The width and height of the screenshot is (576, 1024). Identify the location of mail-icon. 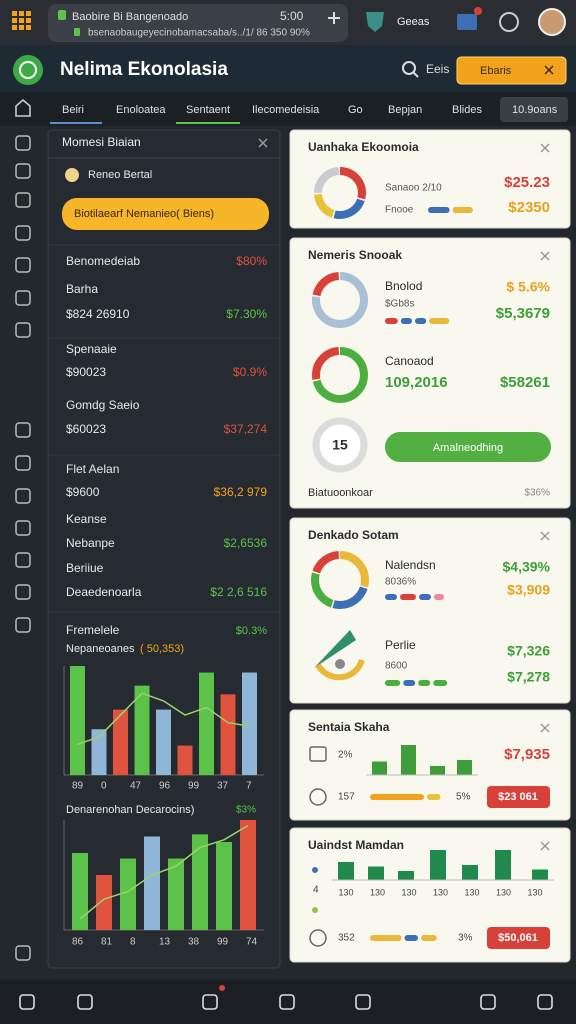
(467, 22).